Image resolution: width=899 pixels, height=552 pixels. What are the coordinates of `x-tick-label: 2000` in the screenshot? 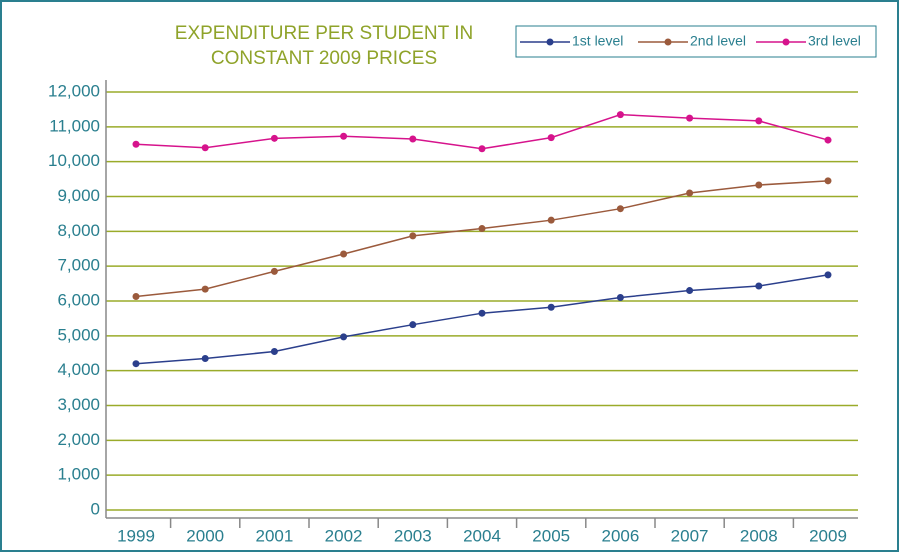 It's located at (205, 535).